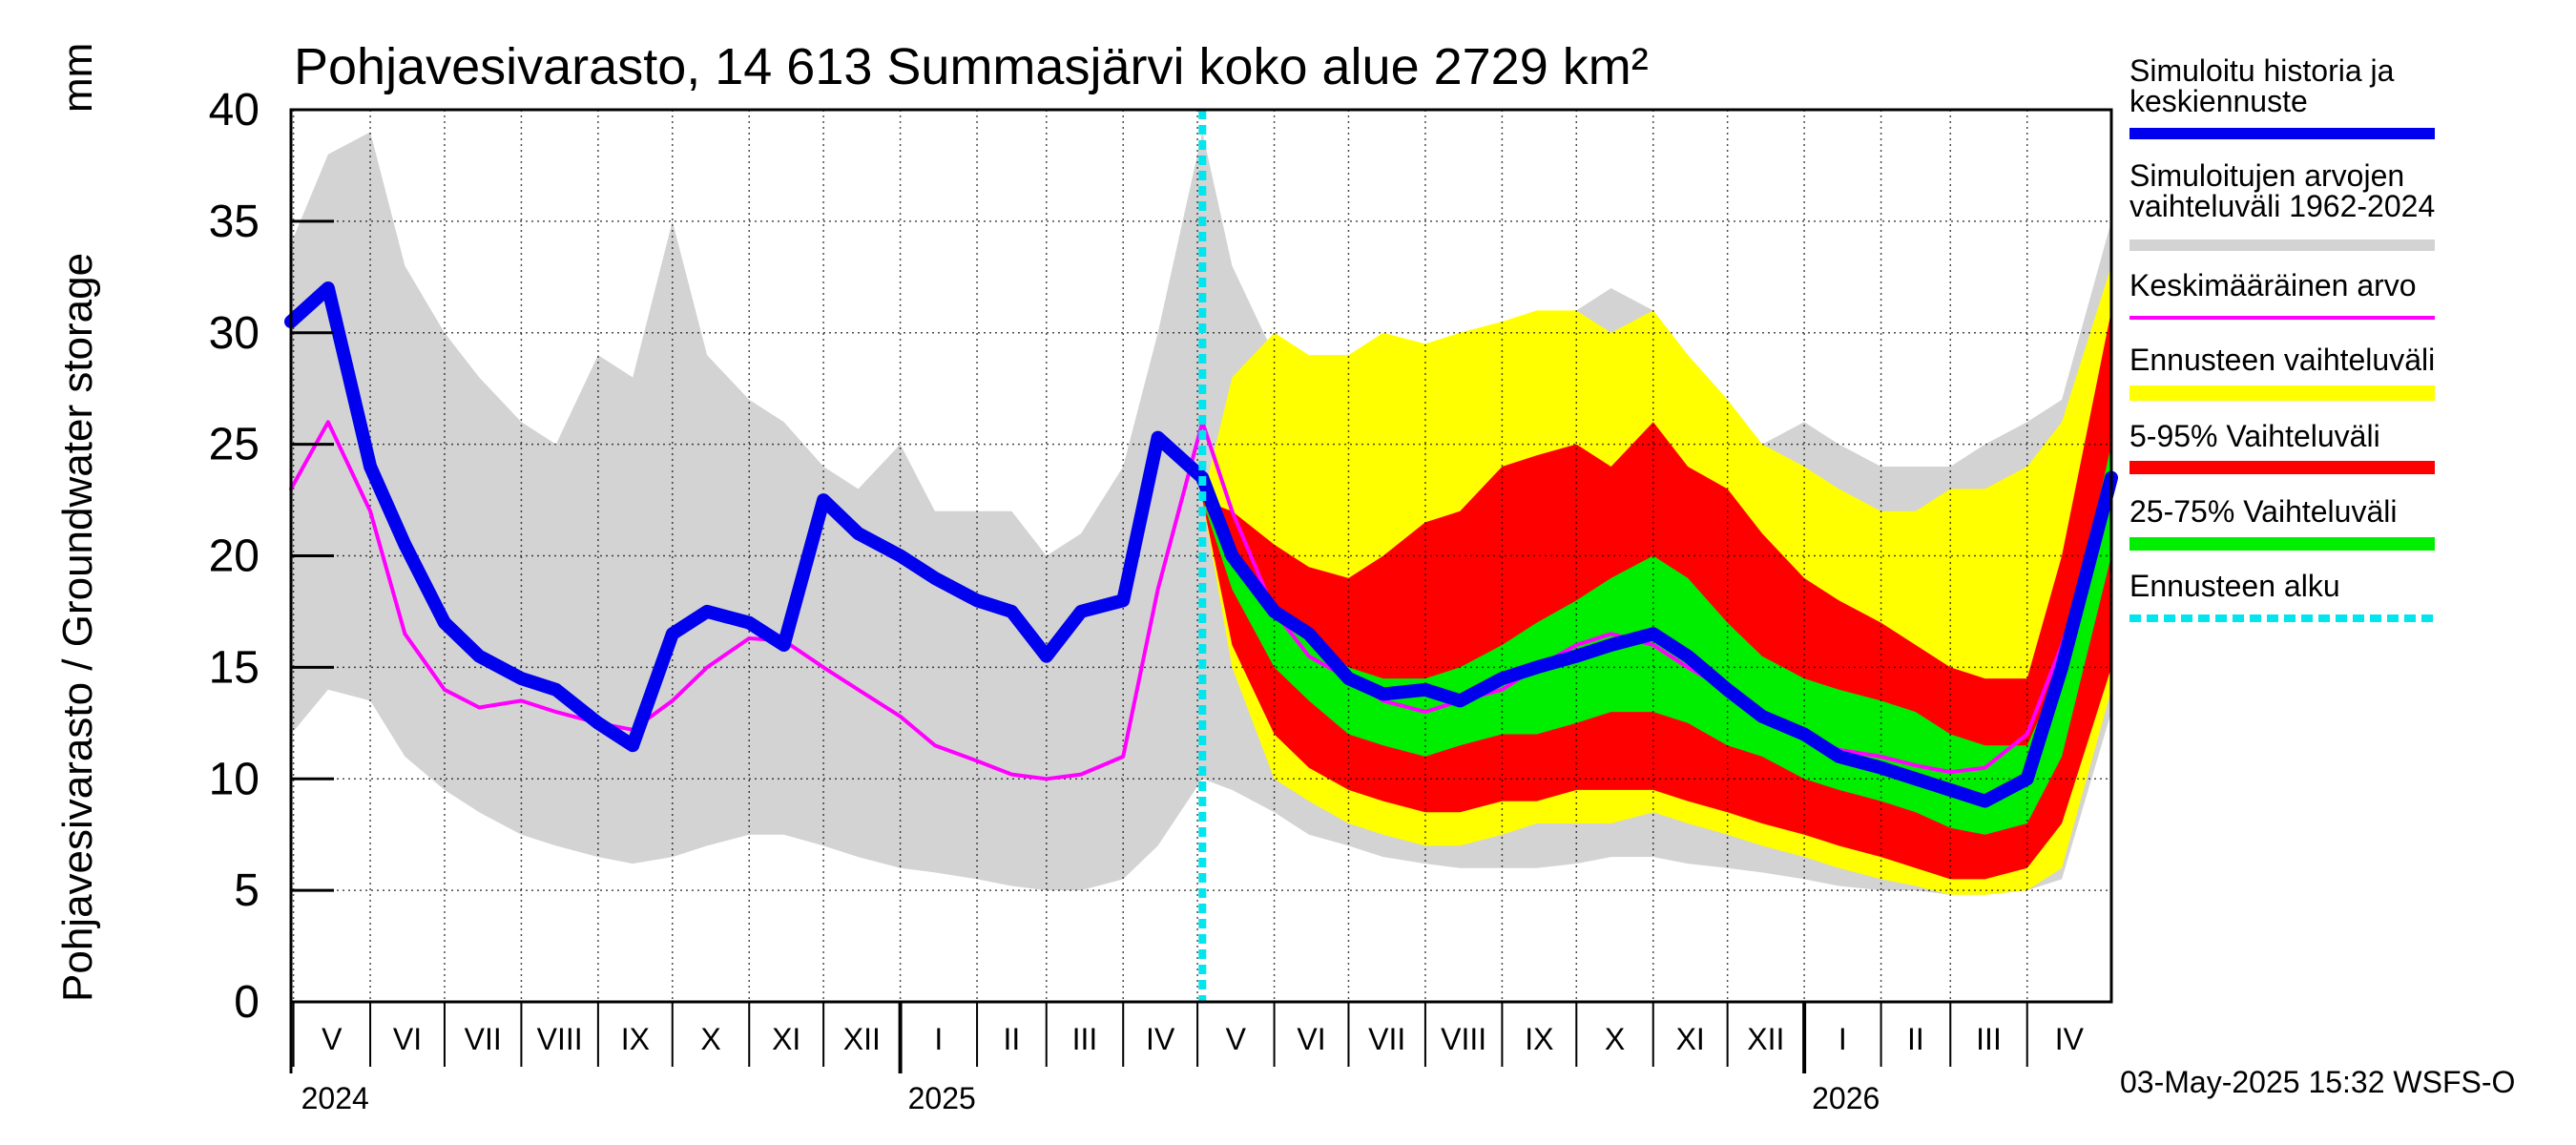  What do you see at coordinates (2317, 1082) in the screenshot?
I see `footer-timestamp: 03-May-2025 15:32 WSFS-O` at bounding box center [2317, 1082].